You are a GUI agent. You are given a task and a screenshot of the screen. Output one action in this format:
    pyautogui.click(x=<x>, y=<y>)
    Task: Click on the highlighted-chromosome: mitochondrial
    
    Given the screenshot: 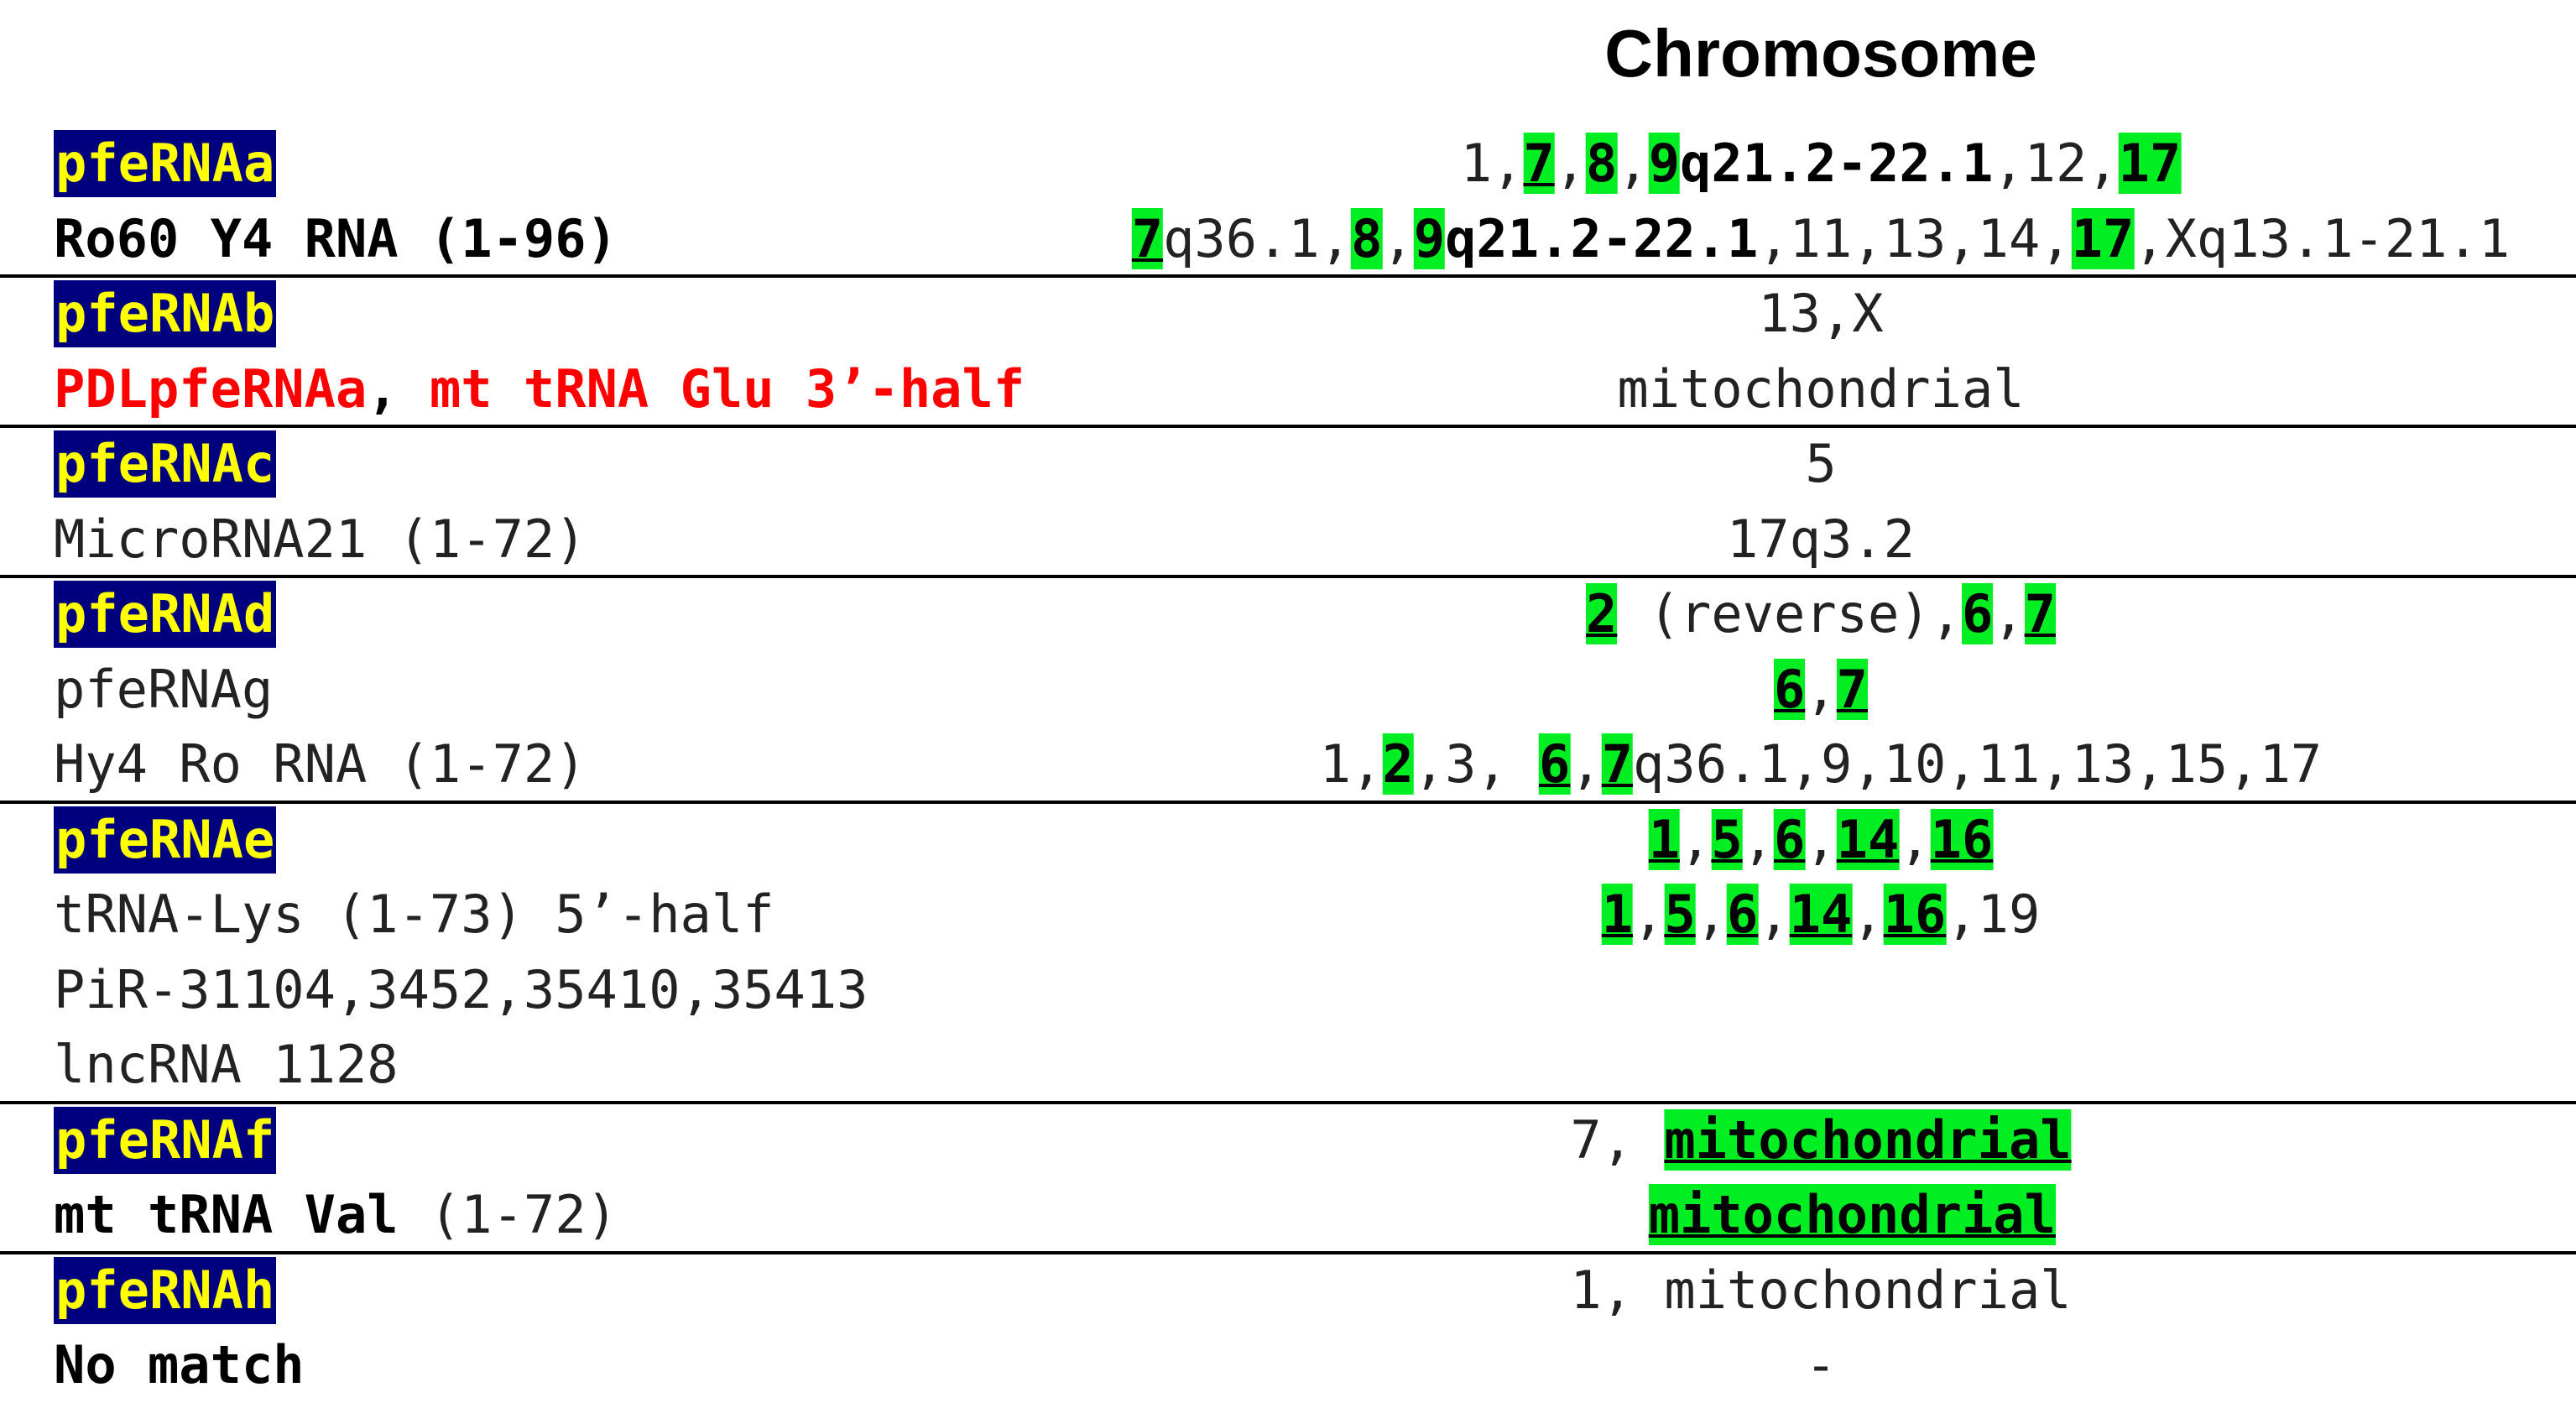 What is the action you would take?
    pyautogui.click(x=1852, y=1214)
    